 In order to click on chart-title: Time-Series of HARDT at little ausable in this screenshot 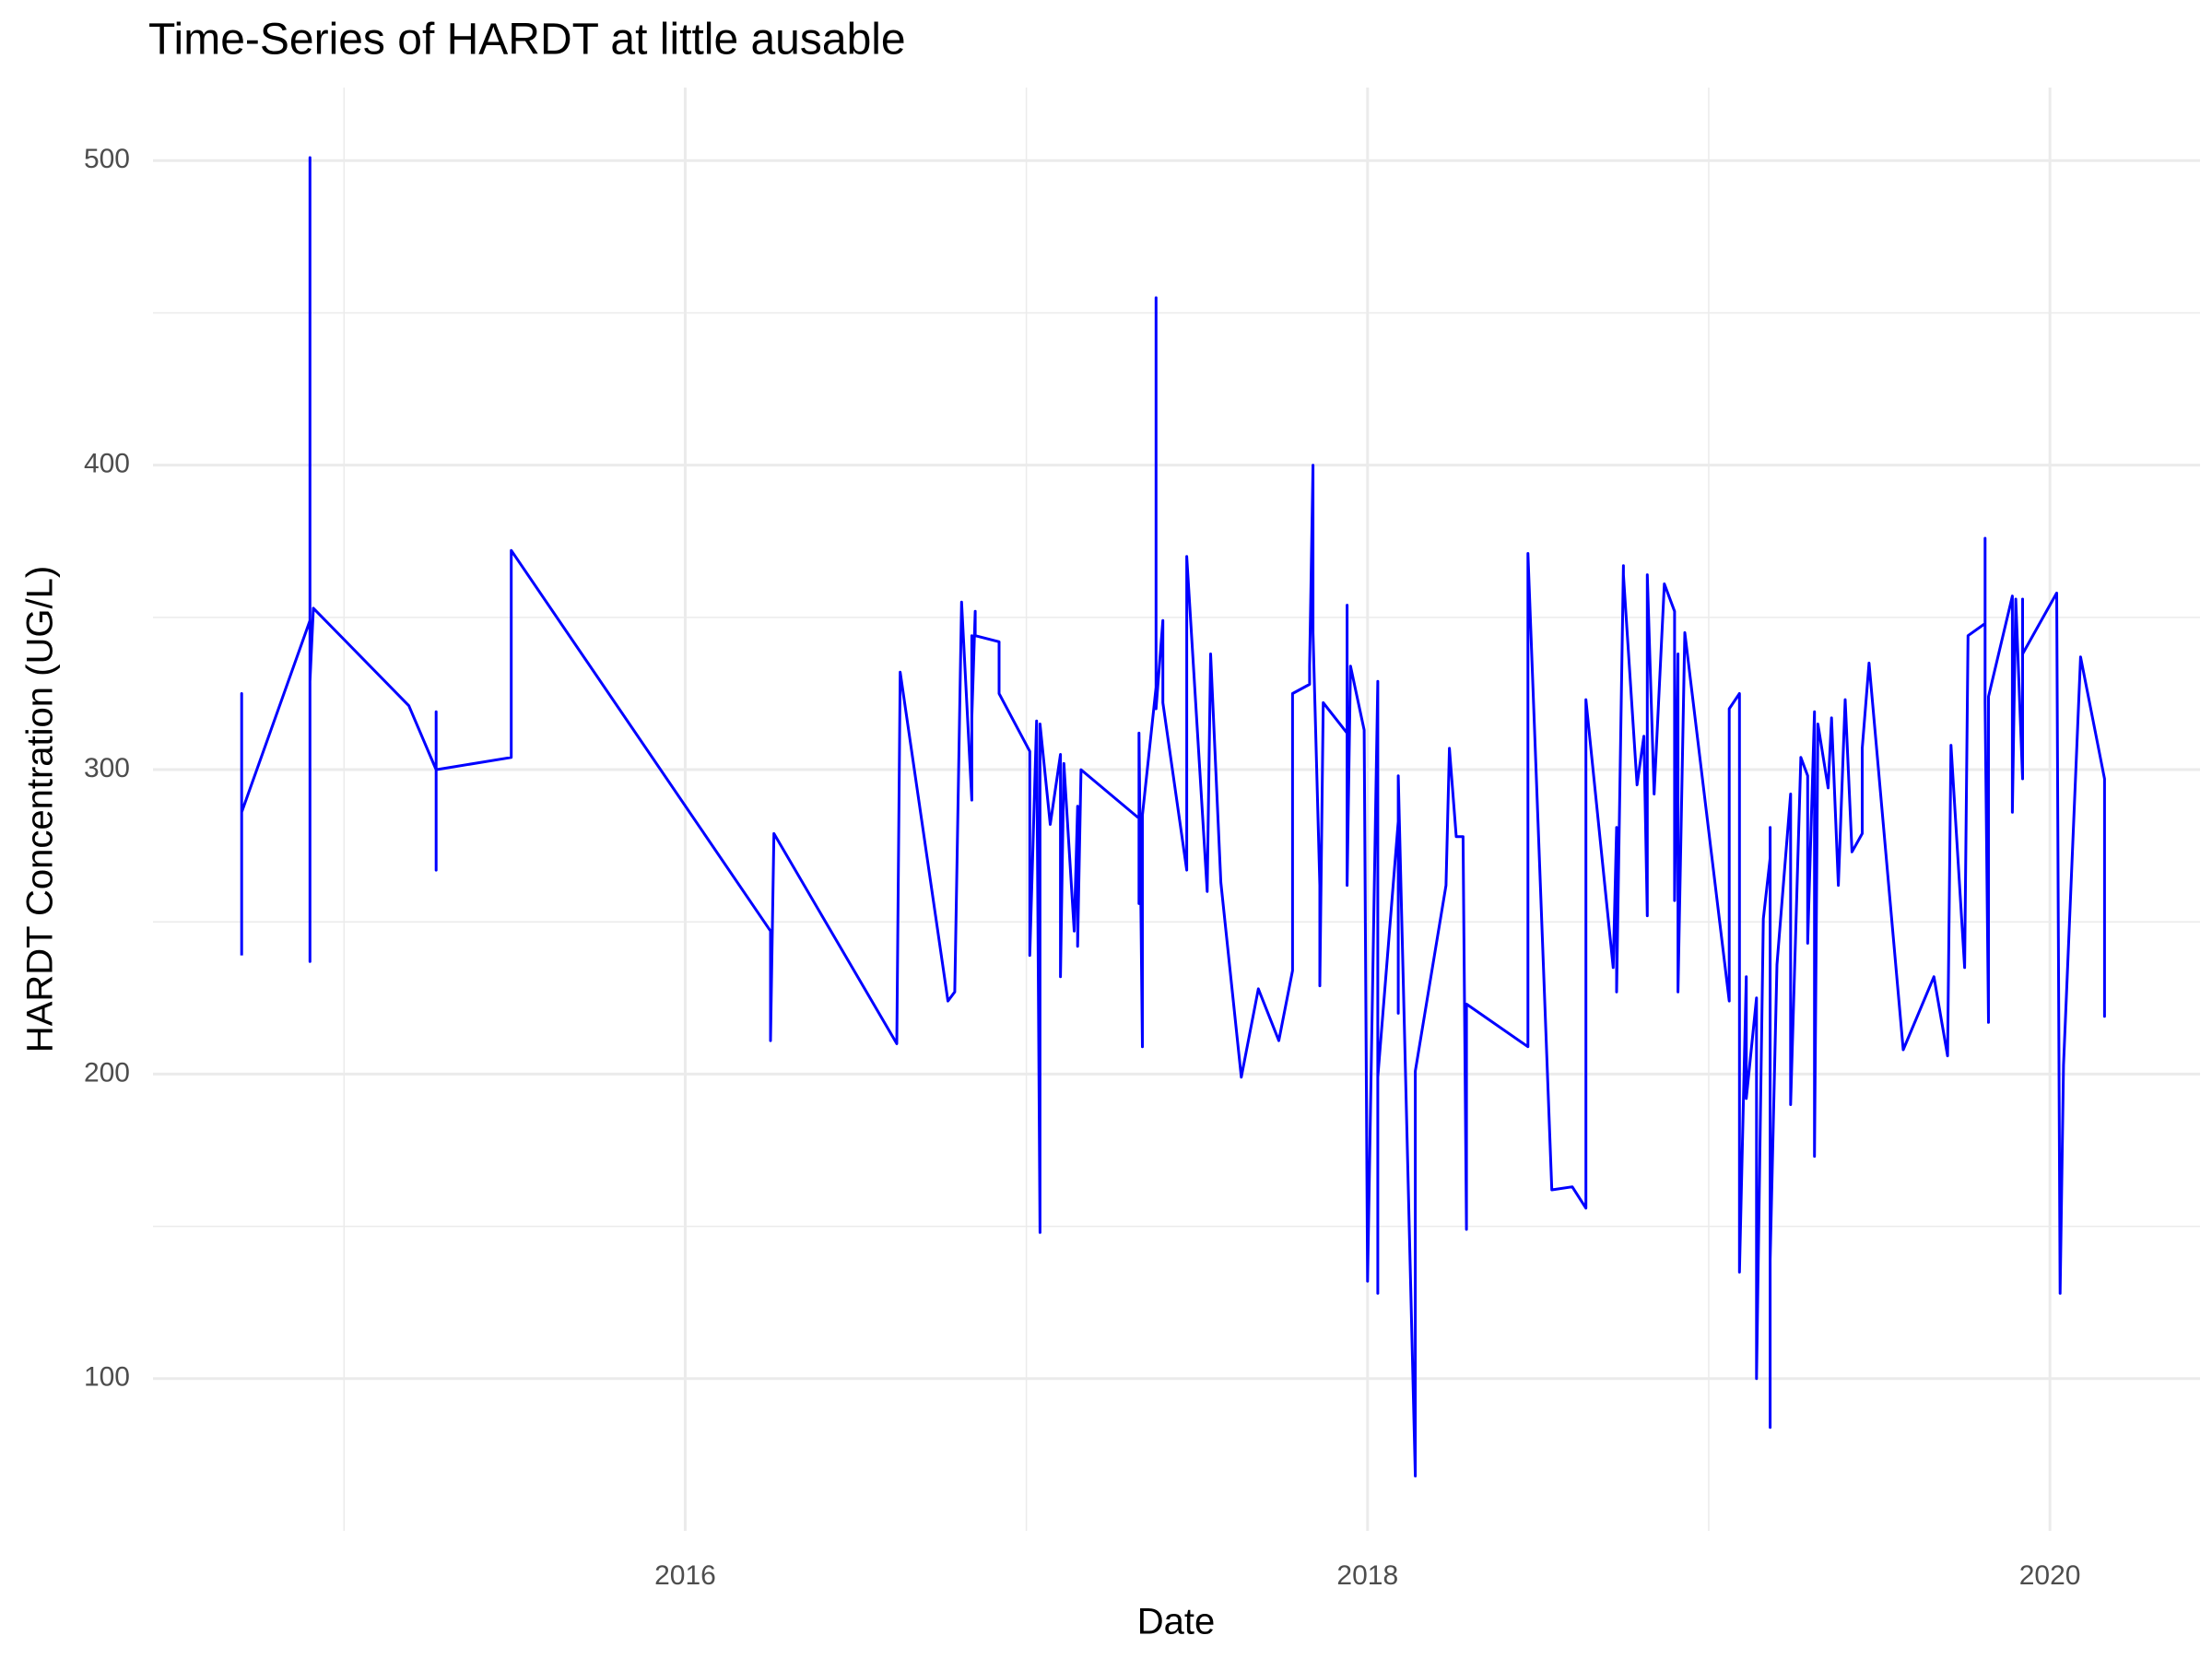, I will do `click(527, 40)`.